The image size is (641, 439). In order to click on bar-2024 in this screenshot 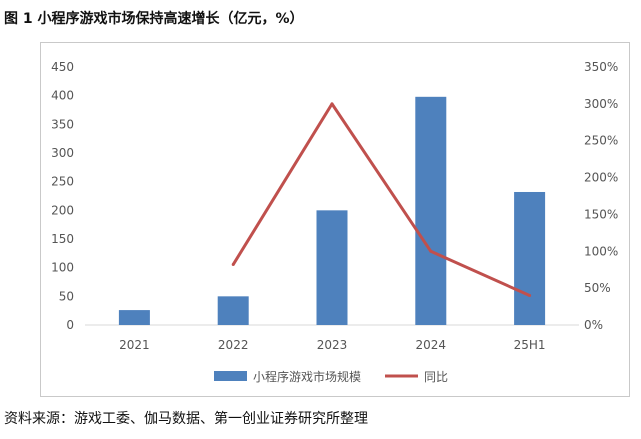, I will do `click(431, 211)`.